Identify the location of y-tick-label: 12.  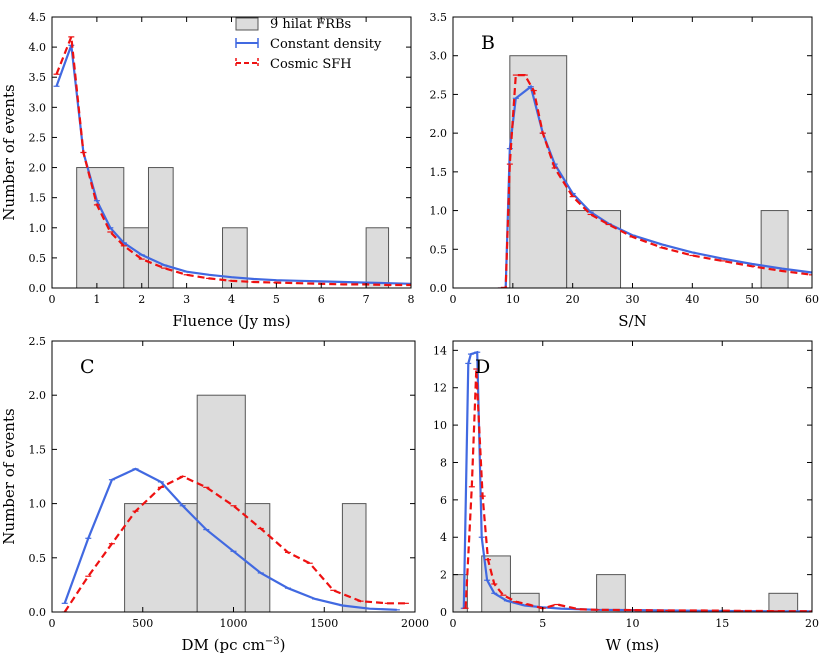
(440, 388).